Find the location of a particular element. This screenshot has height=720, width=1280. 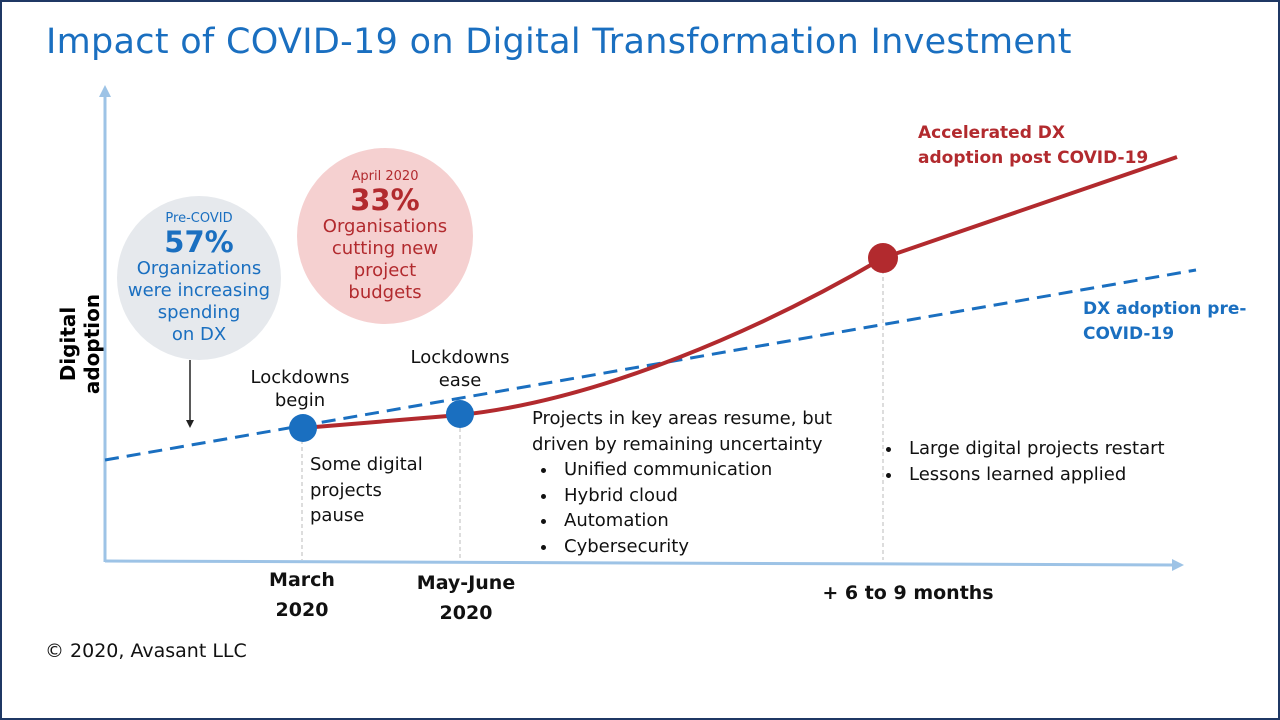

callout-text: Organisations is located at coordinates (385, 226).